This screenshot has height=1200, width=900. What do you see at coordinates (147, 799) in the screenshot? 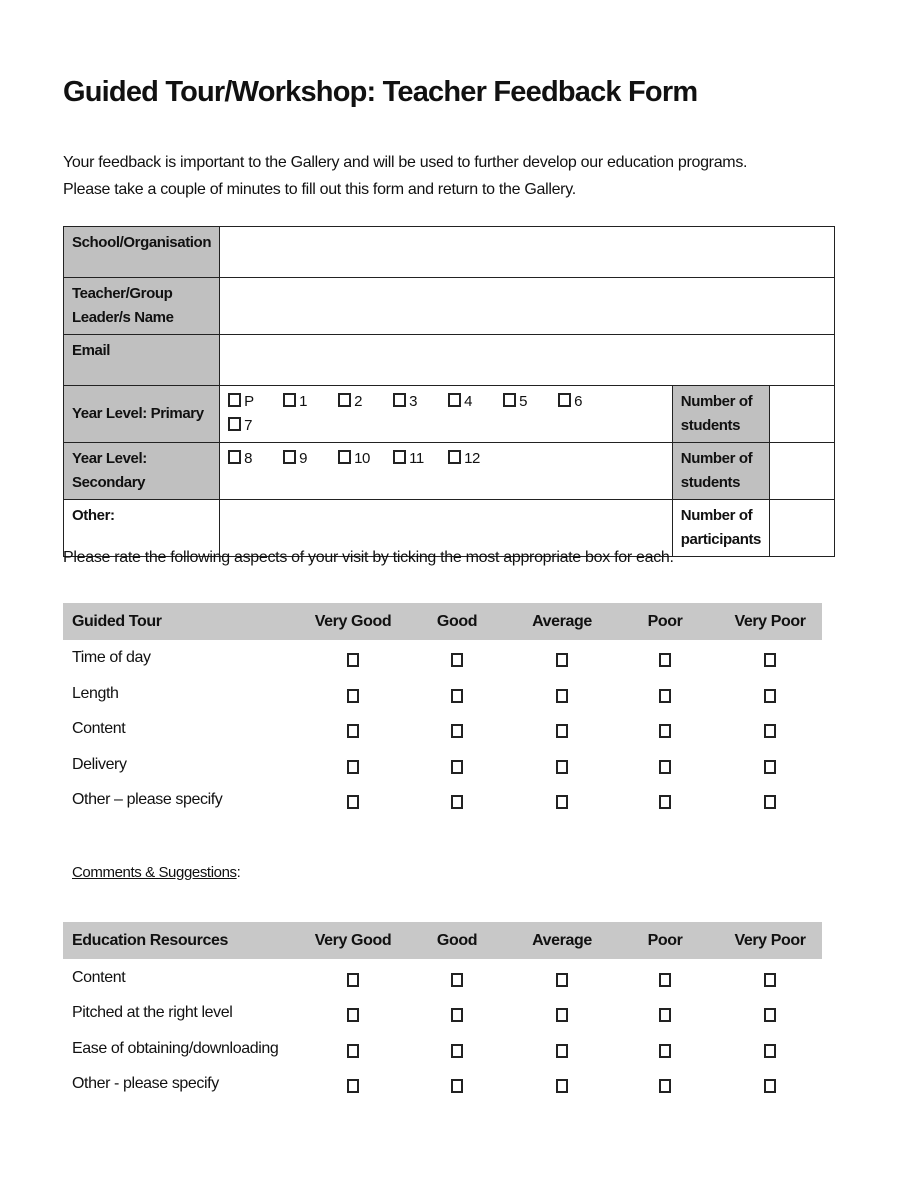
I see `rating-row-label: Other – please specify` at bounding box center [147, 799].